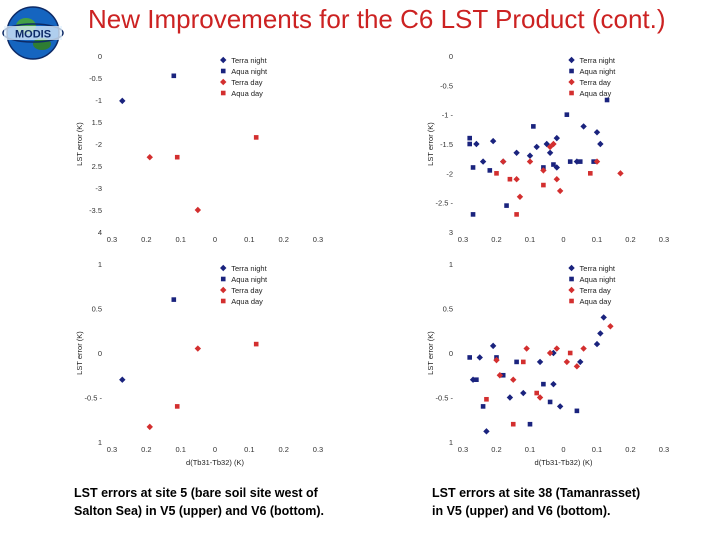  I want to click on legend-label: Terra day, so click(247, 82).